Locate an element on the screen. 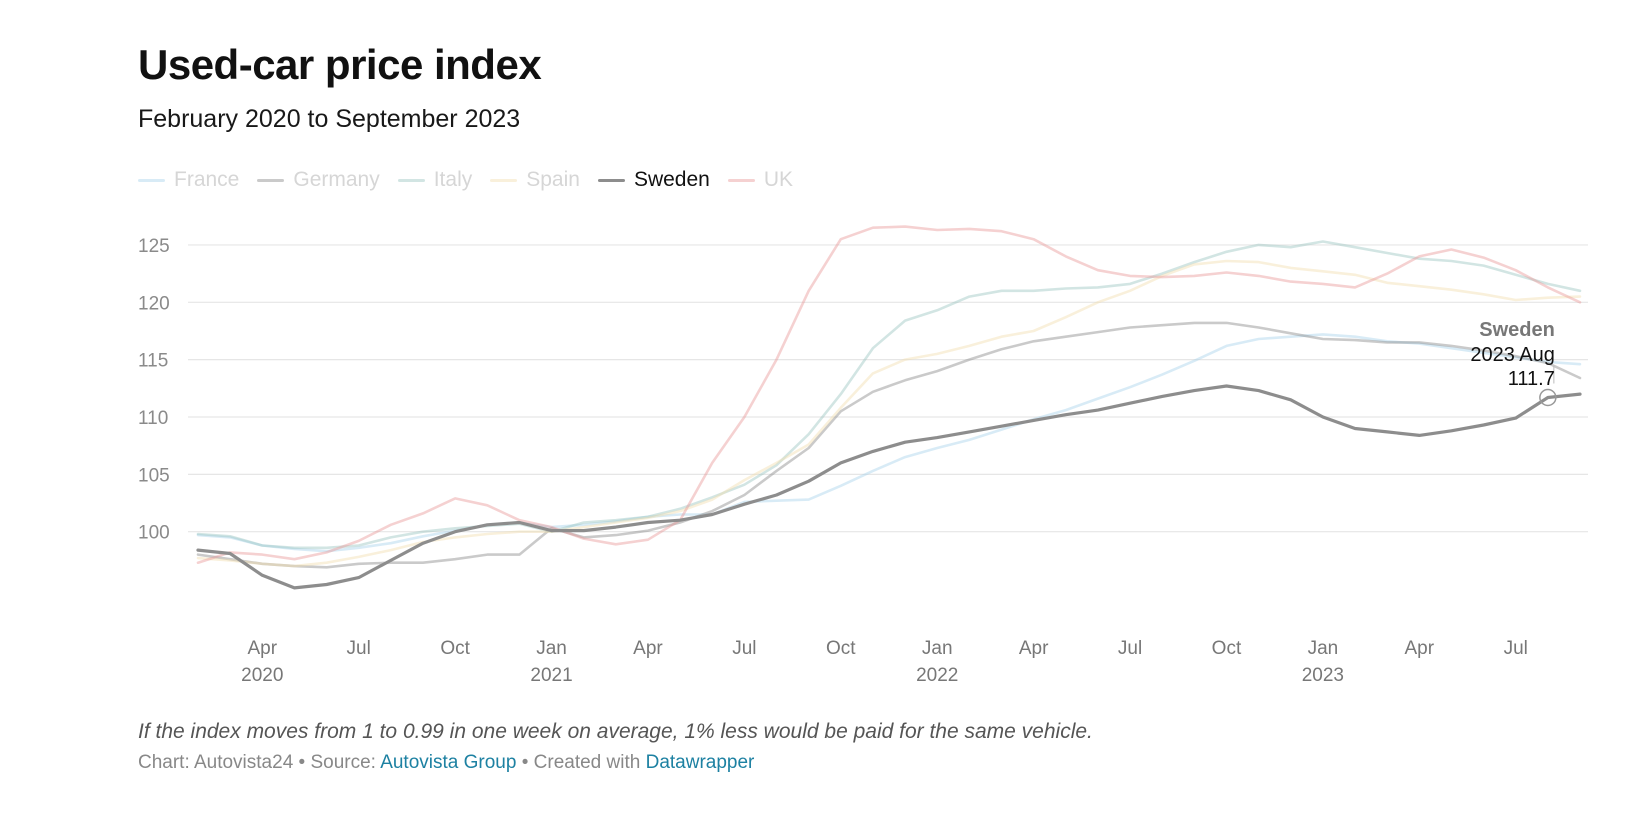  legend-label: UK is located at coordinates (778, 179).